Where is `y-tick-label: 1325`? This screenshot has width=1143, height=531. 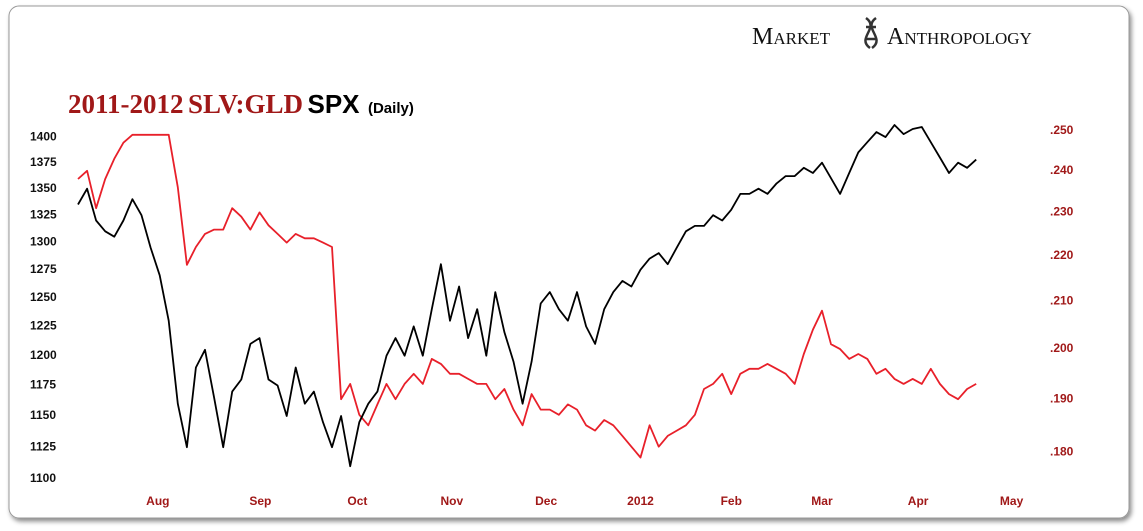 y-tick-label: 1325 is located at coordinates (43, 214).